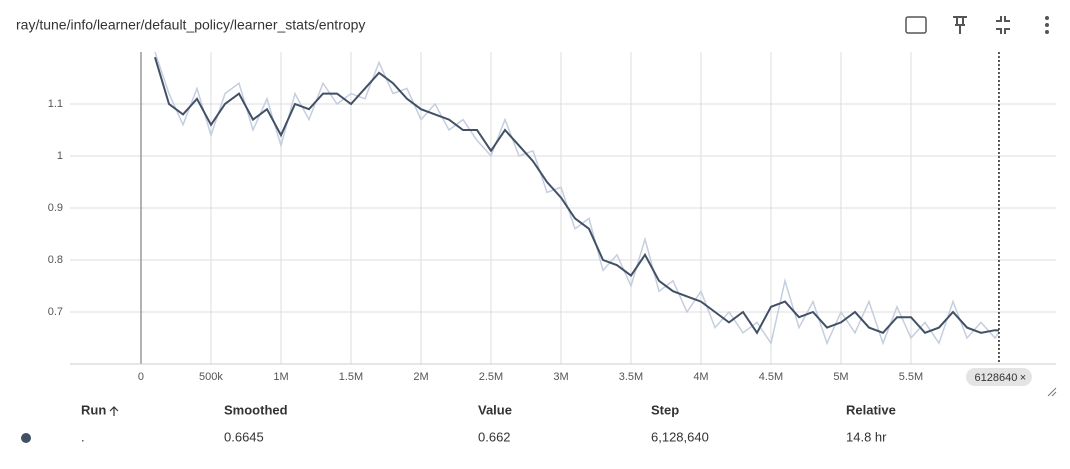  I want to click on x-tick-label: 3M, so click(560, 377).